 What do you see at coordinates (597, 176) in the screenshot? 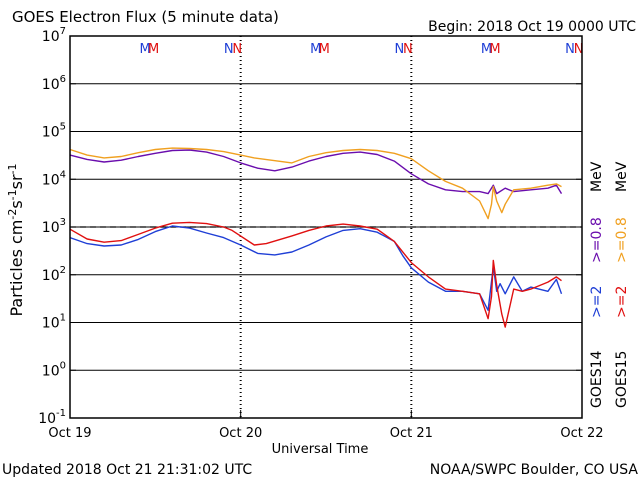
I see `legend-mev-14: MeV` at bounding box center [597, 176].